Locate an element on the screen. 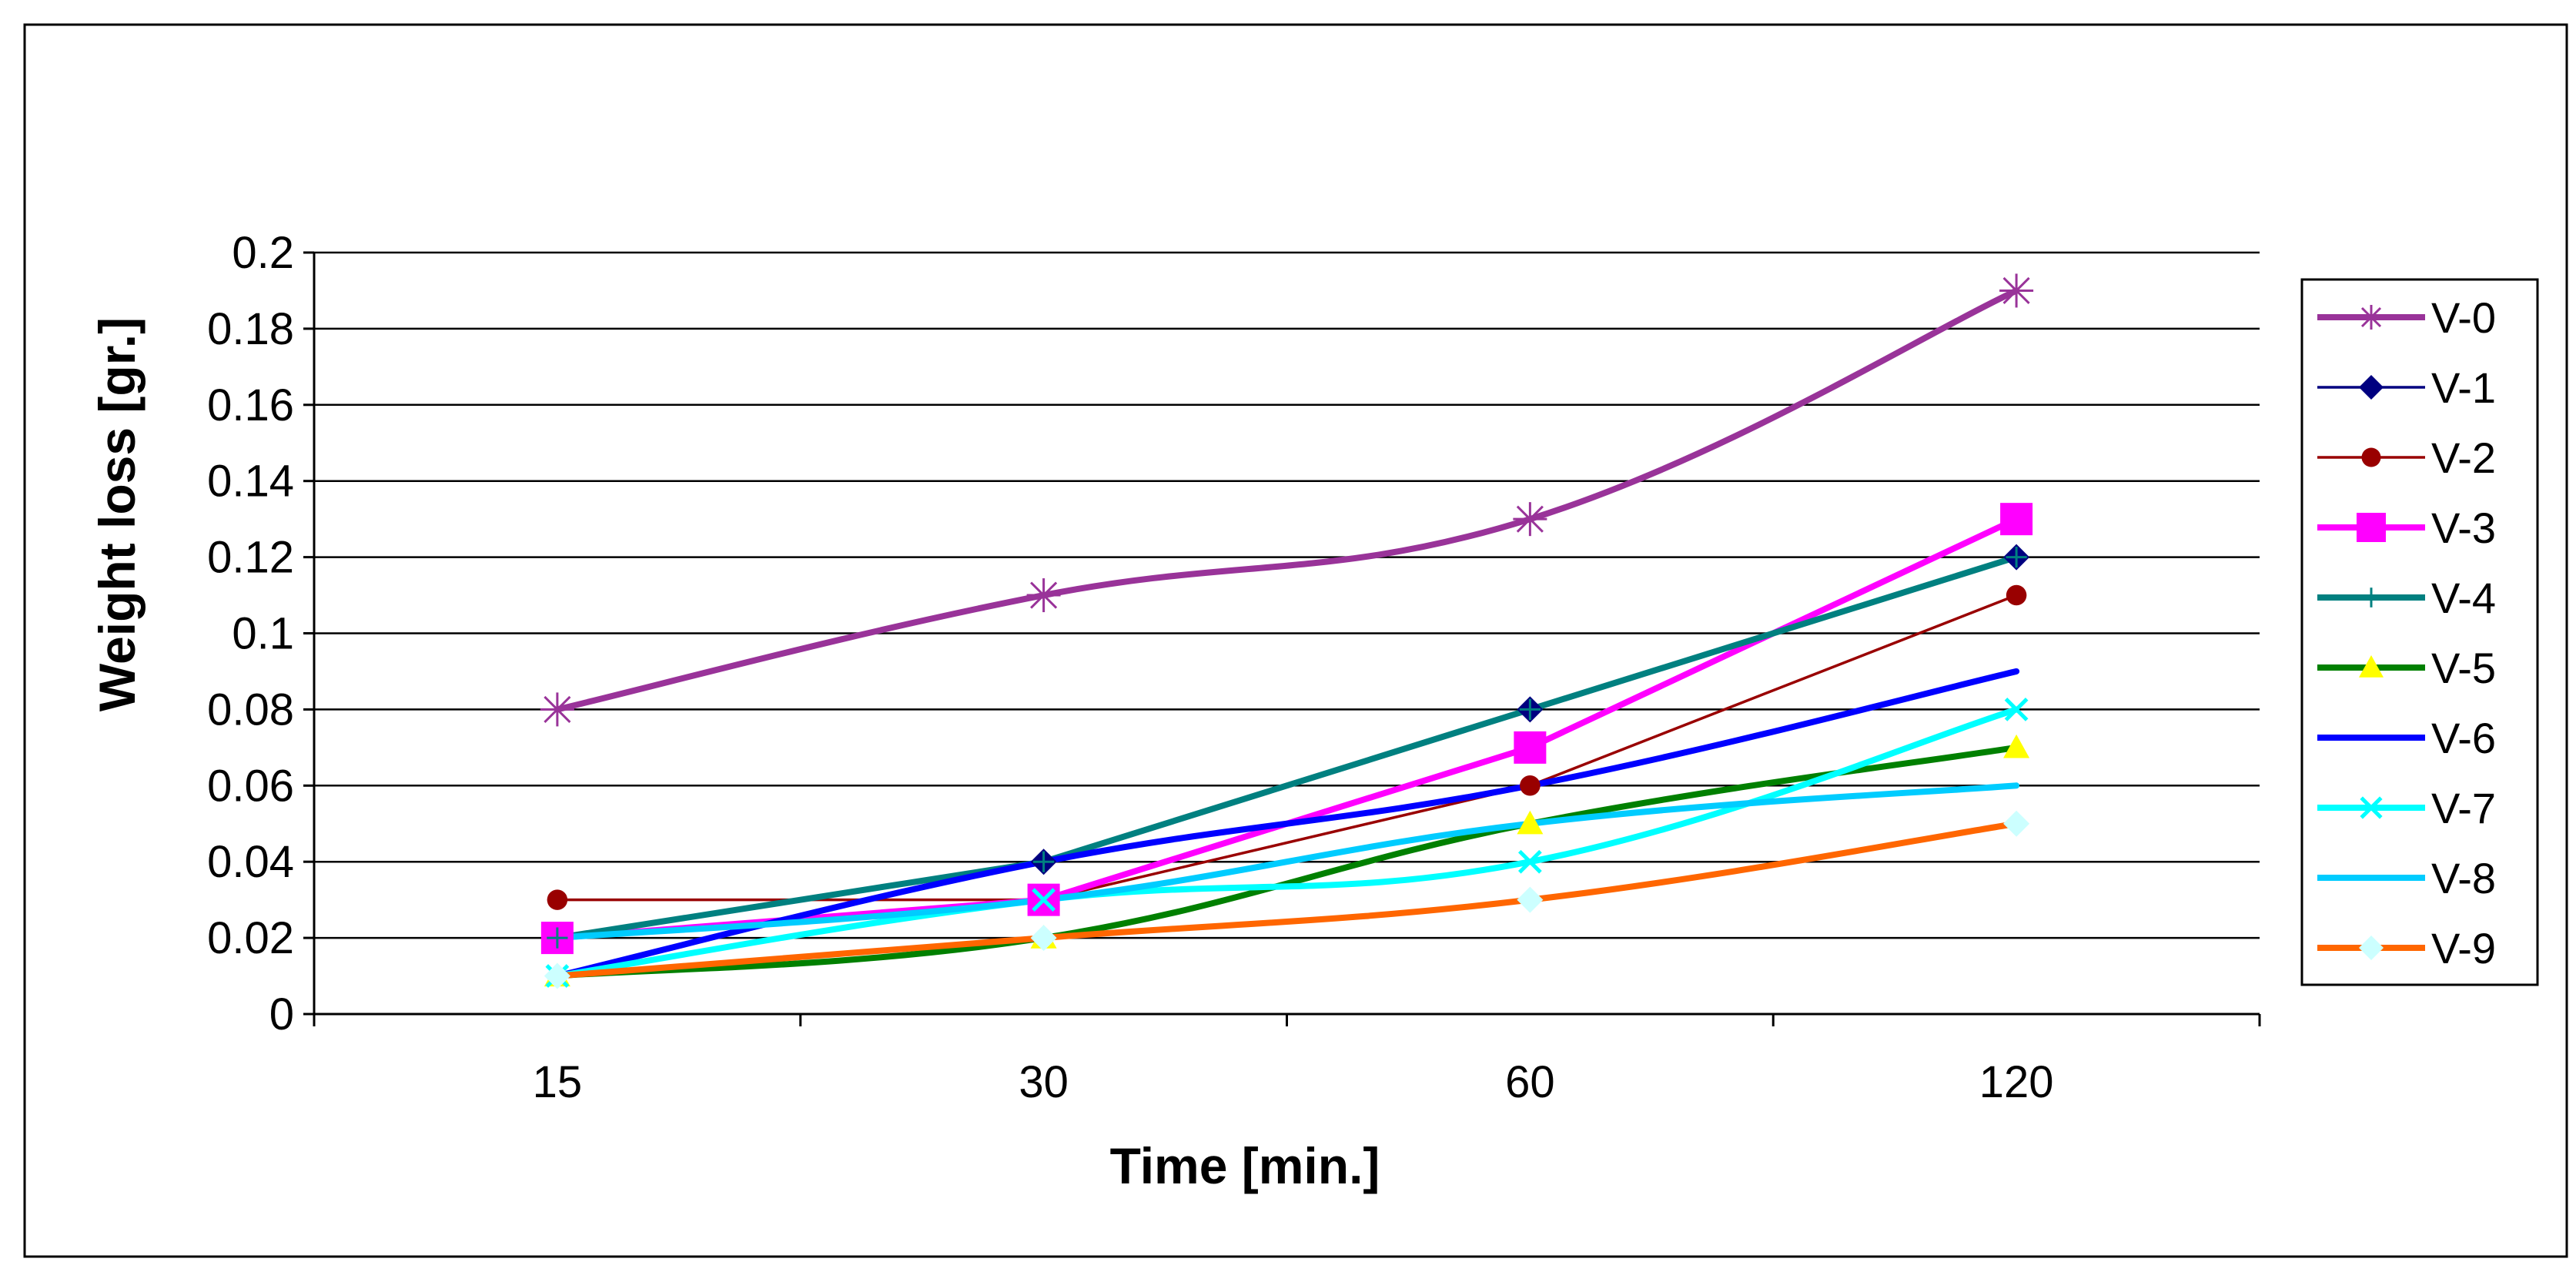  legend-box is located at coordinates (2420, 632).